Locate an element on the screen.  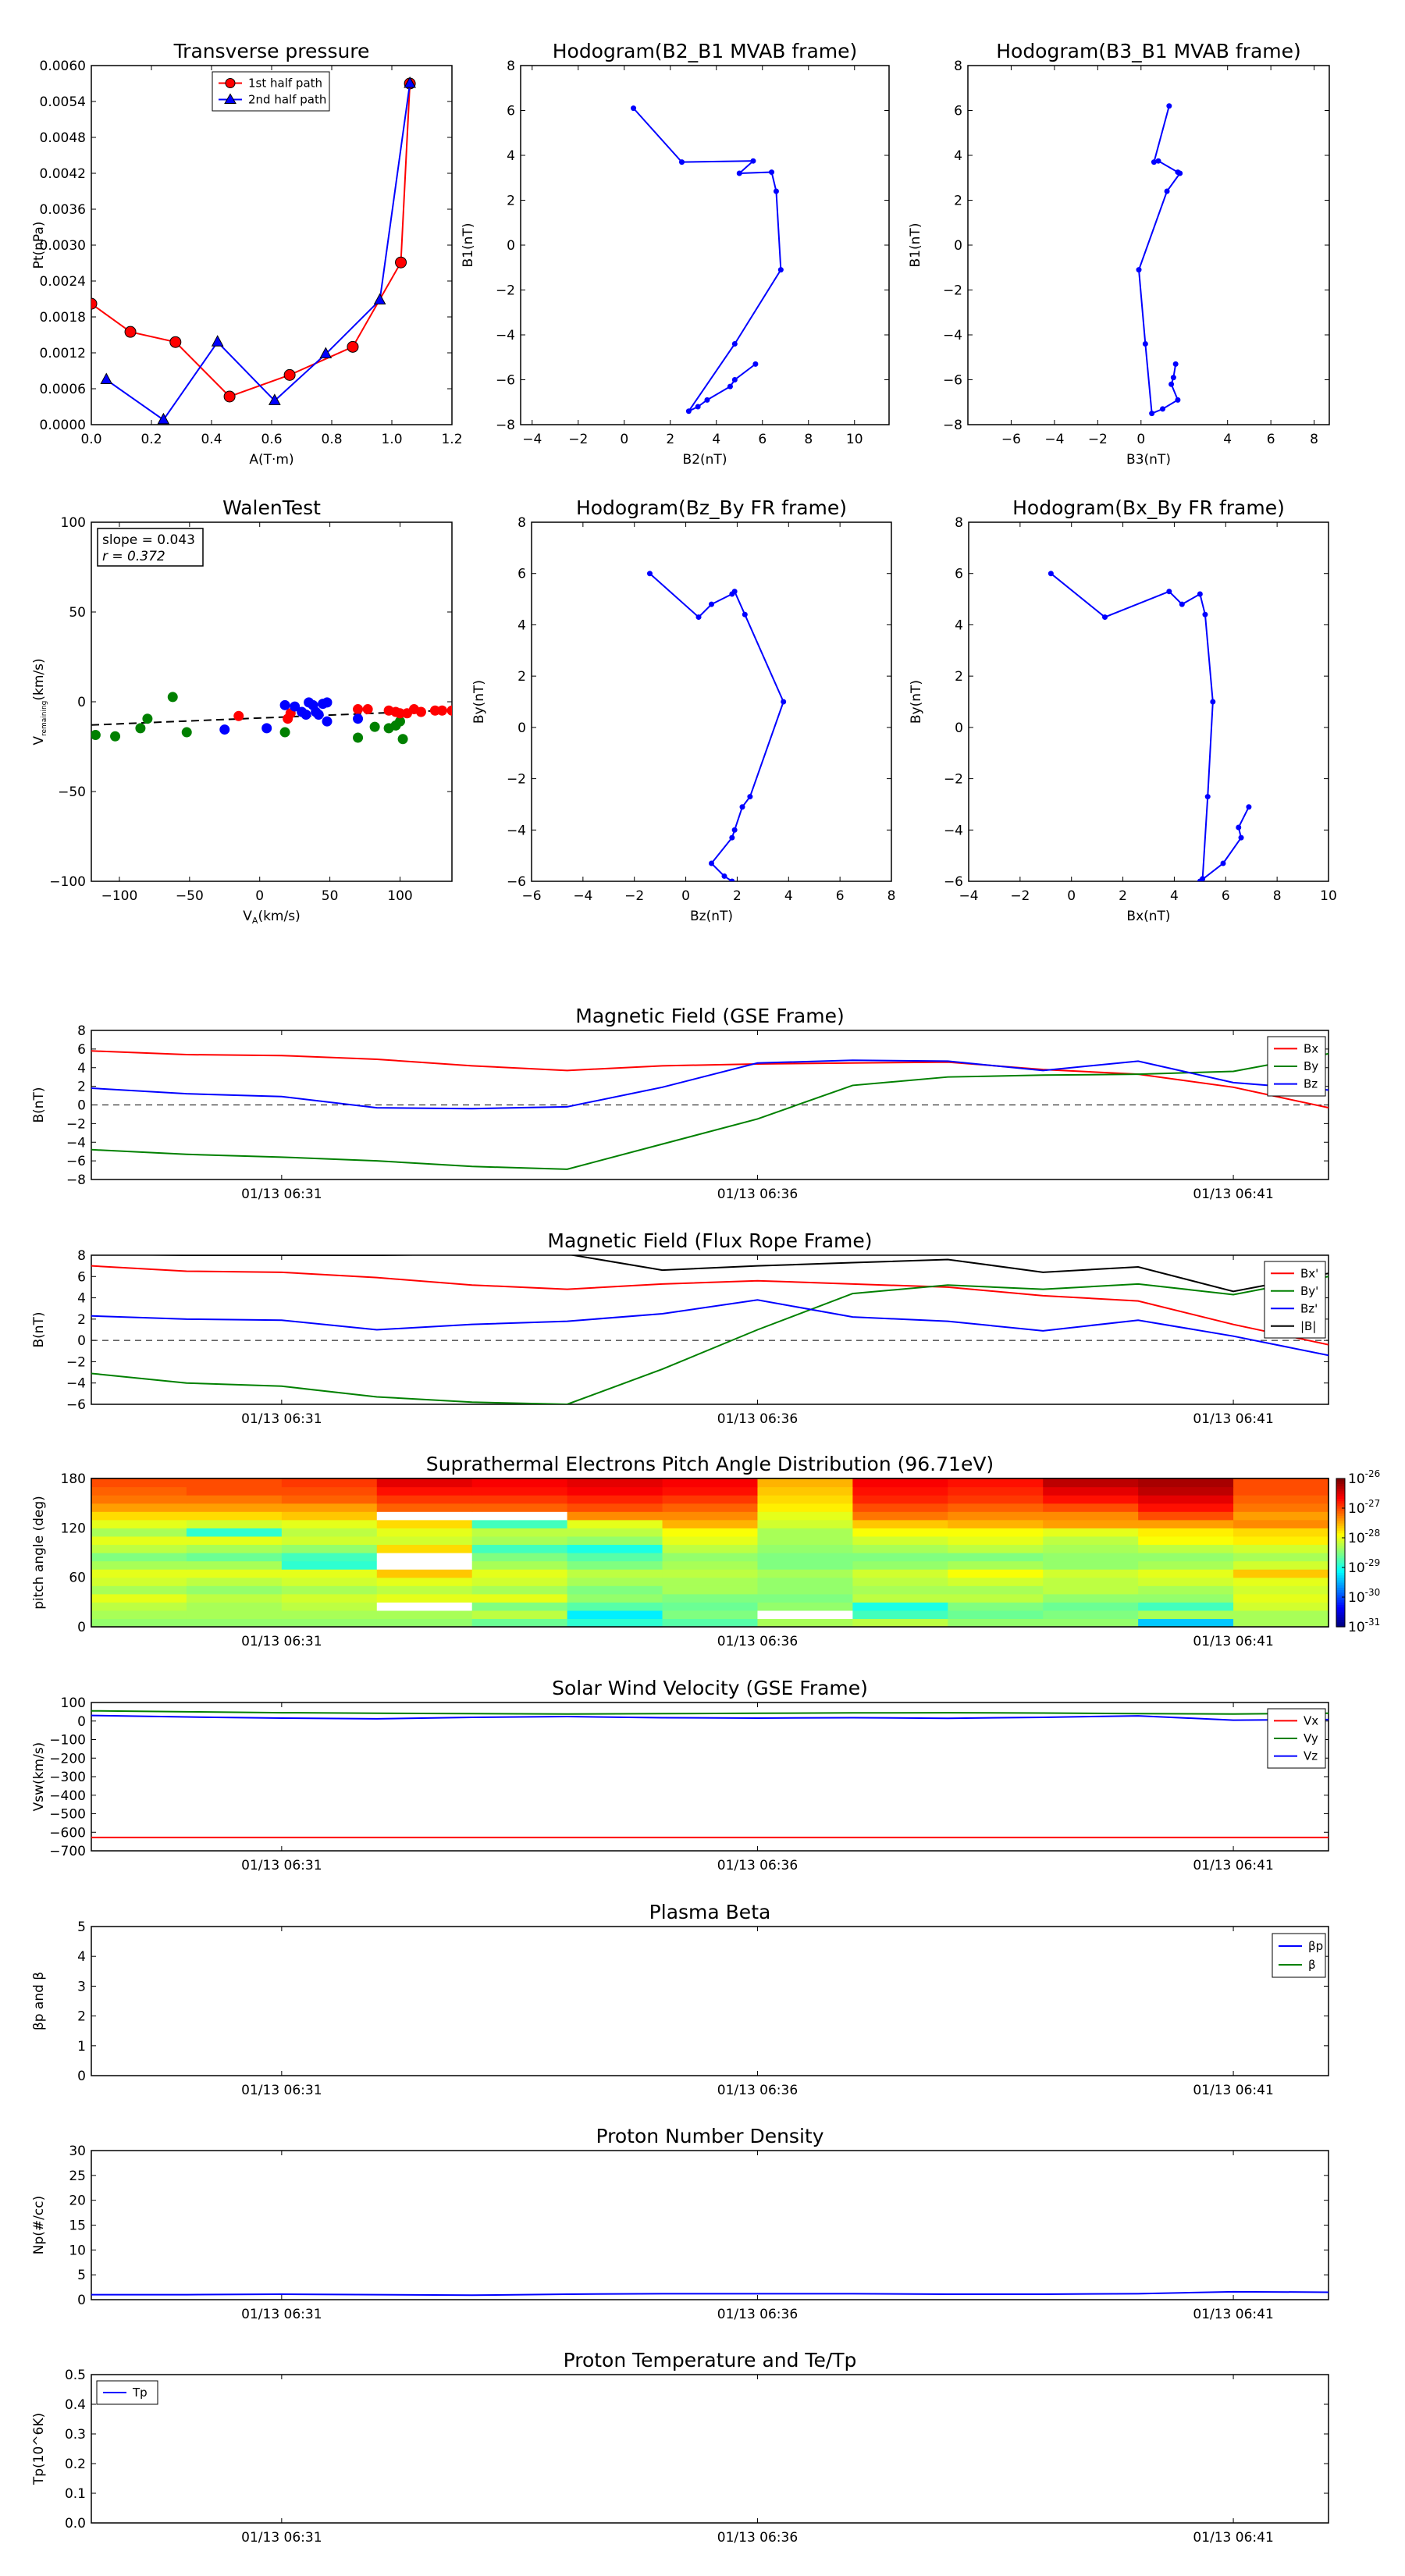
x-tick-label: −6 is located at coordinates (1011, 439).